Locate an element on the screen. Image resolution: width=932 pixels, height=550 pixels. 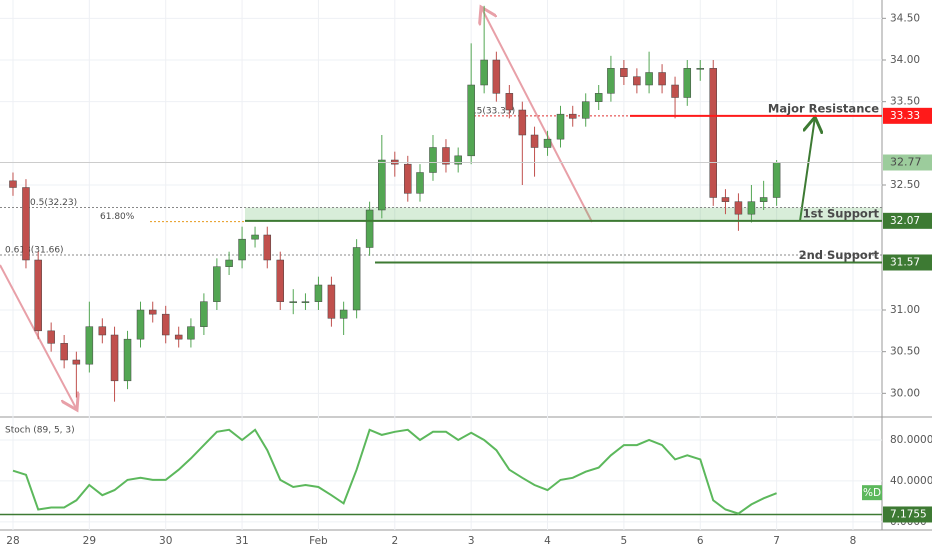
price-badge-label: 33.33 is located at coordinates (905, 116).